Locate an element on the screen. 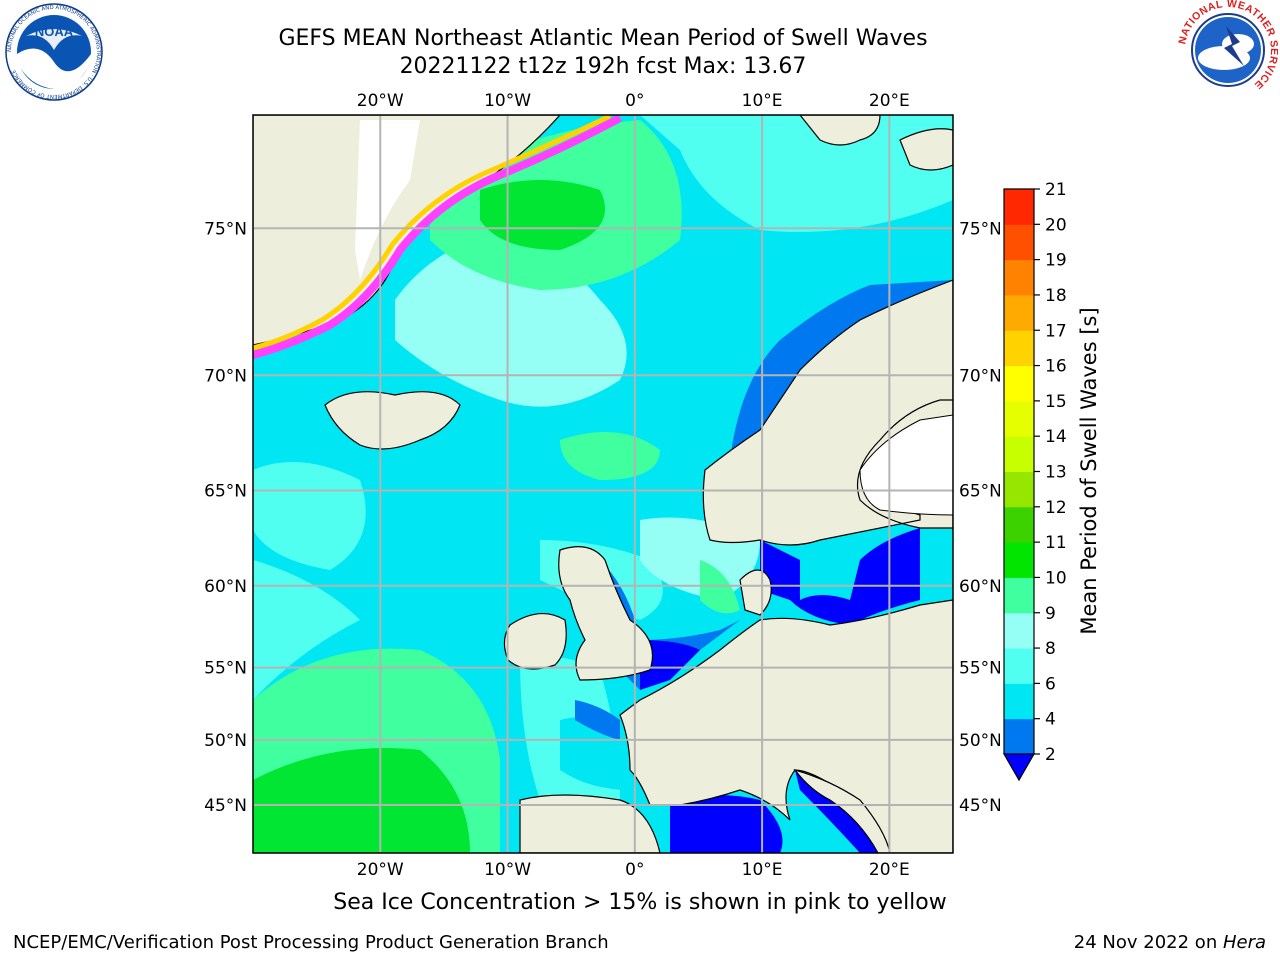 The image size is (1280, 960). lat-tick-label-left: 50°N is located at coordinates (225, 741).